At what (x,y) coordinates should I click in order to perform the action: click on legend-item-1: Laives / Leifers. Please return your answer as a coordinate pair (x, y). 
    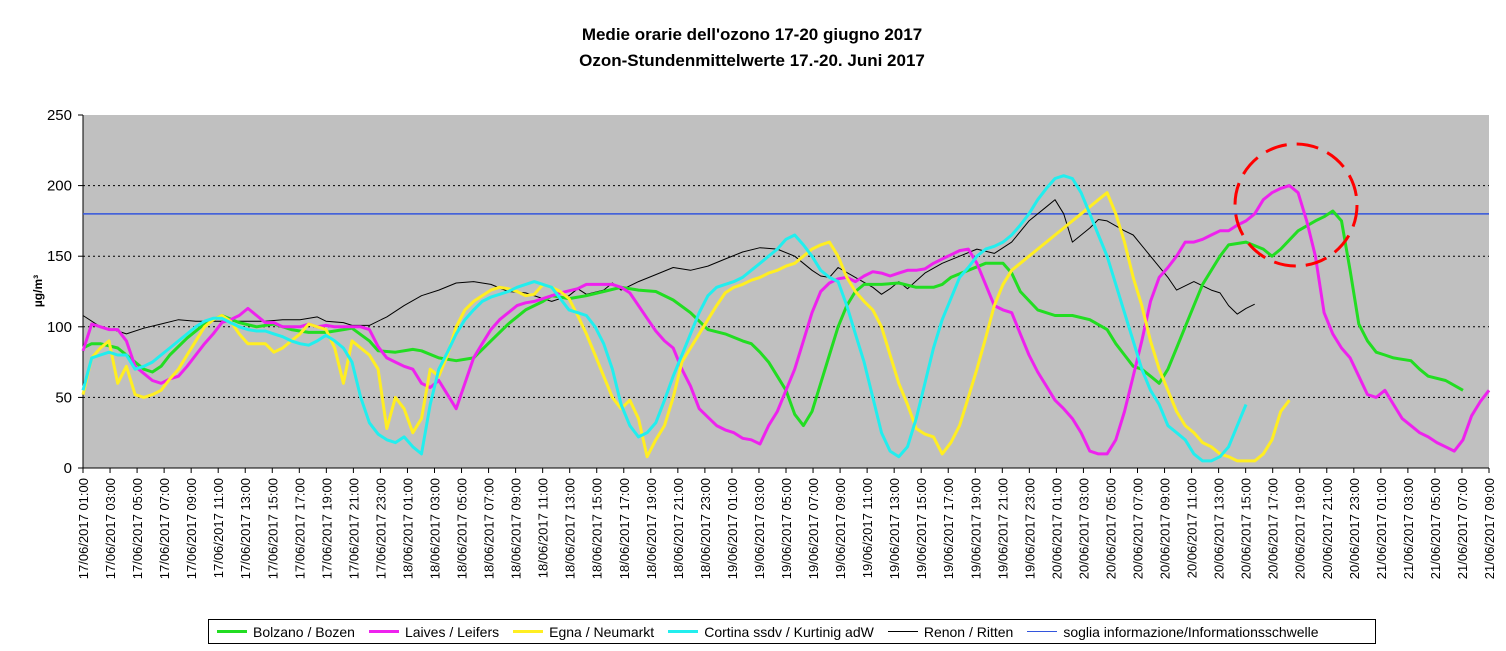
    Looking at the image, I should click on (434, 631).